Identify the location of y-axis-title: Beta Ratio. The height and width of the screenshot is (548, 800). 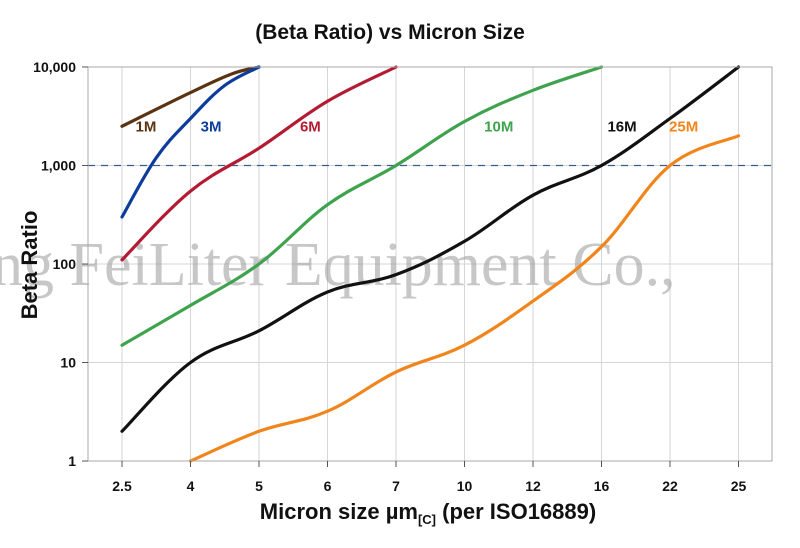
(29, 265).